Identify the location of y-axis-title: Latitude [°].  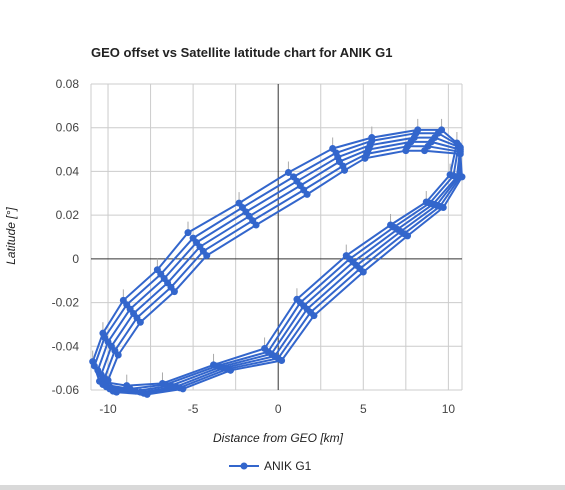
(11, 236).